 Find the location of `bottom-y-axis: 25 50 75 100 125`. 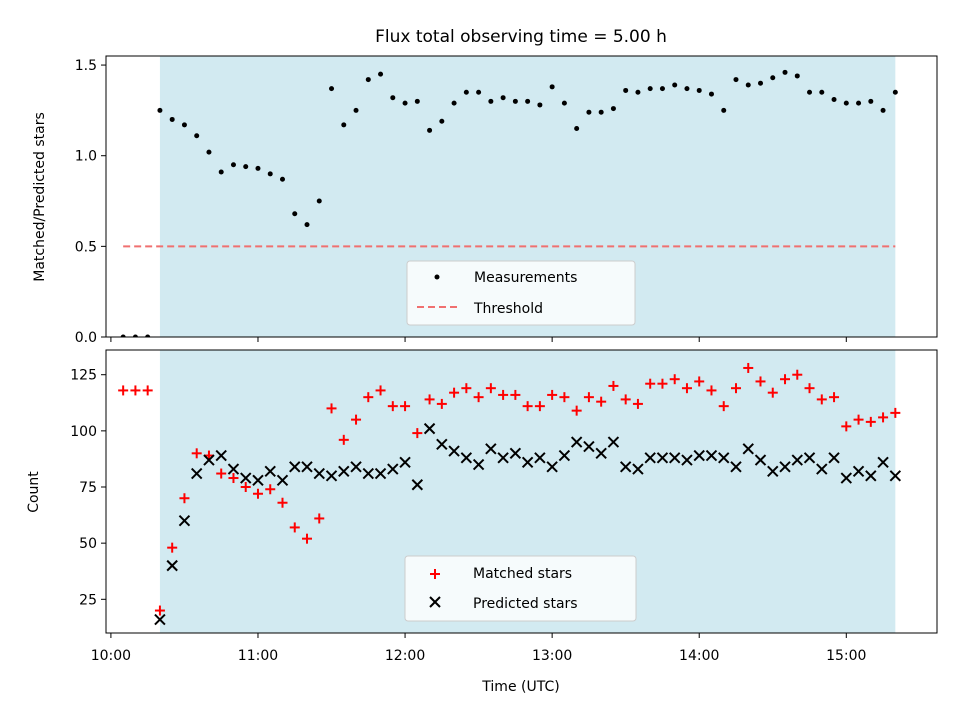

bottom-y-axis: 25 50 75 100 125 is located at coordinates (88, 488).